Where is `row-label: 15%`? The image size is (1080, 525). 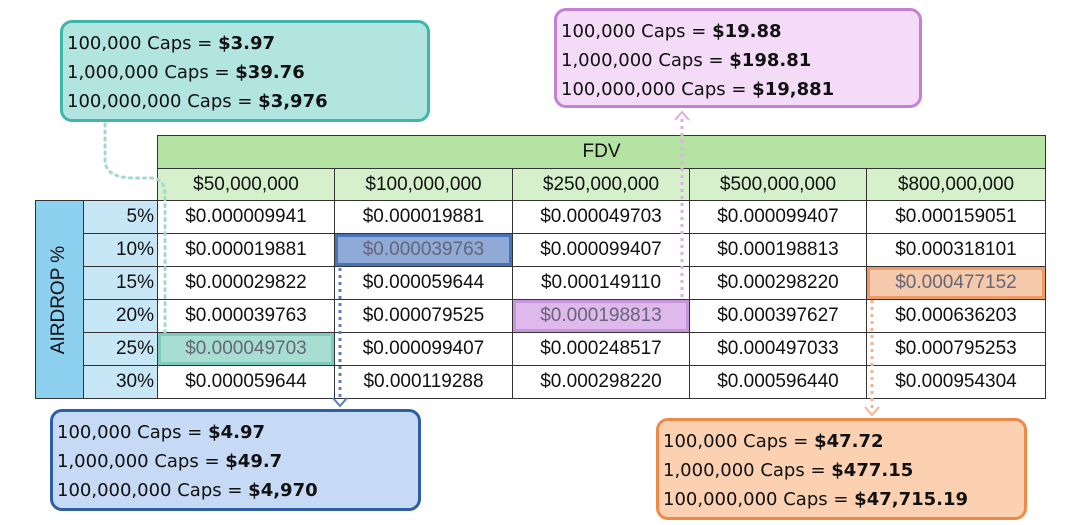
row-label: 15% is located at coordinates (120, 283).